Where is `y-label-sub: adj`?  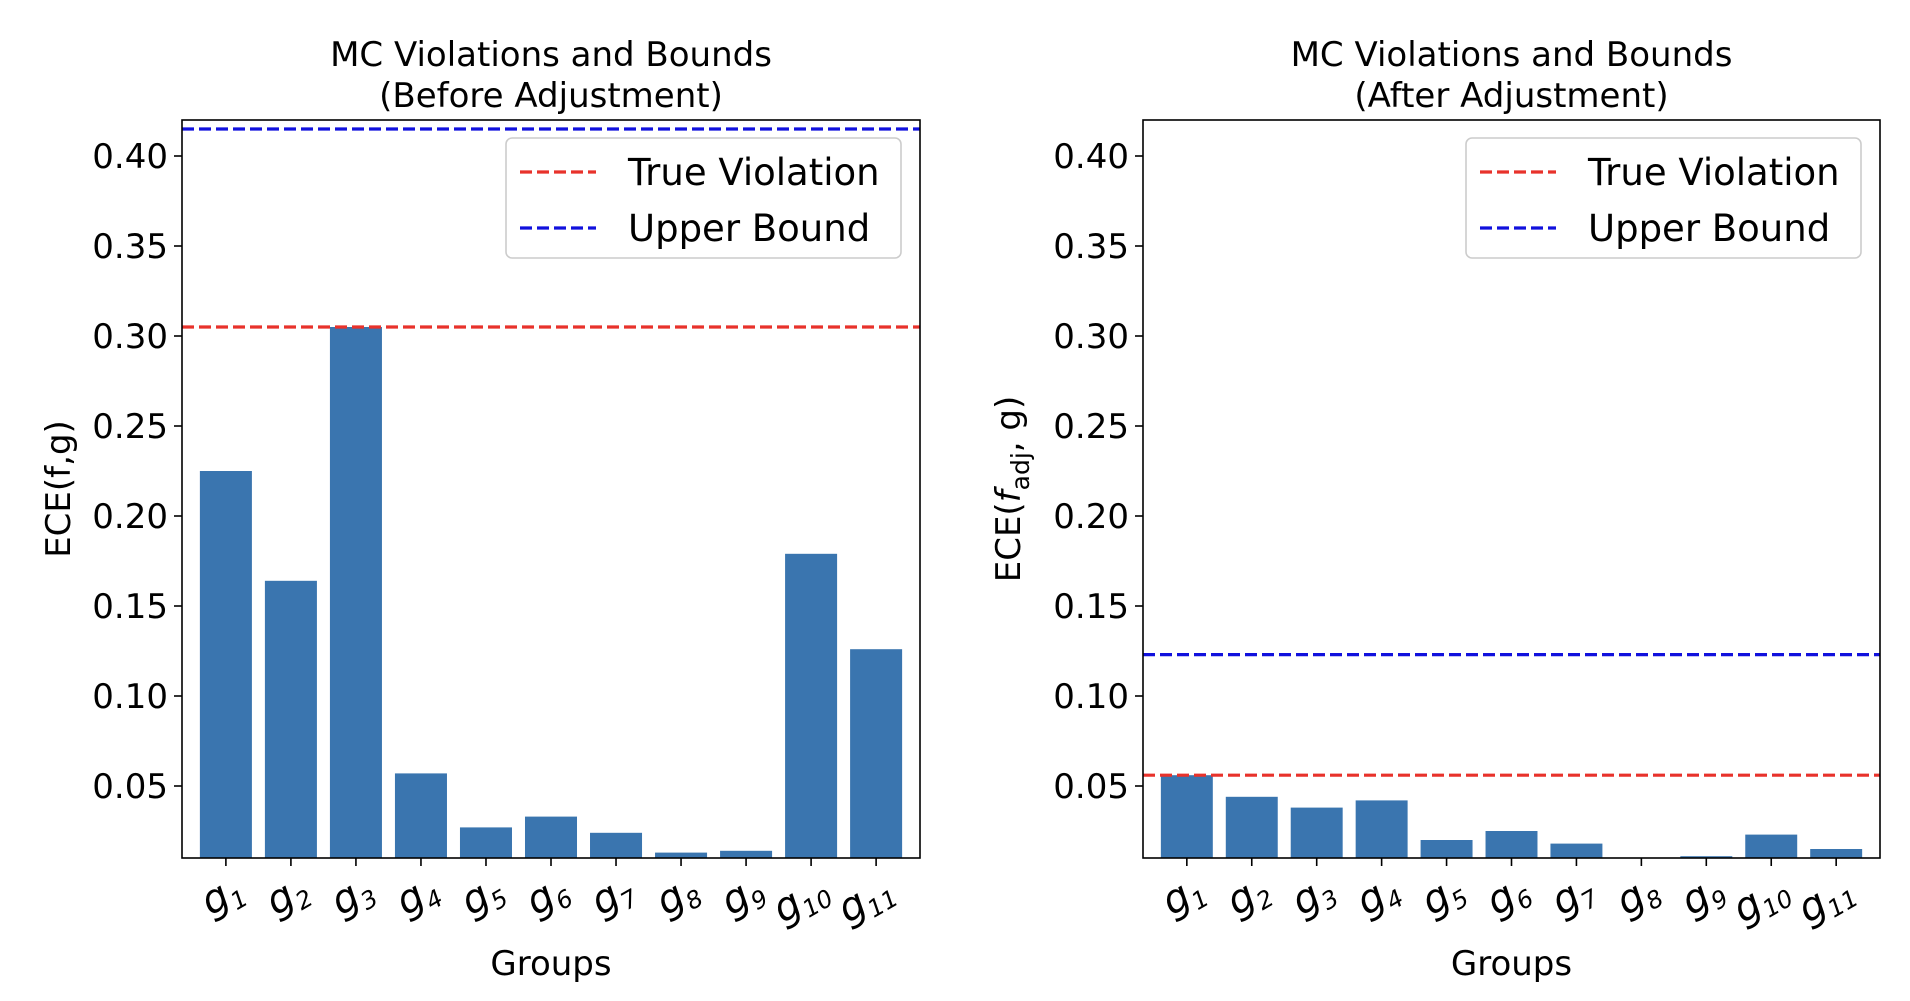 y-label-sub: adj is located at coordinates (1020, 471).